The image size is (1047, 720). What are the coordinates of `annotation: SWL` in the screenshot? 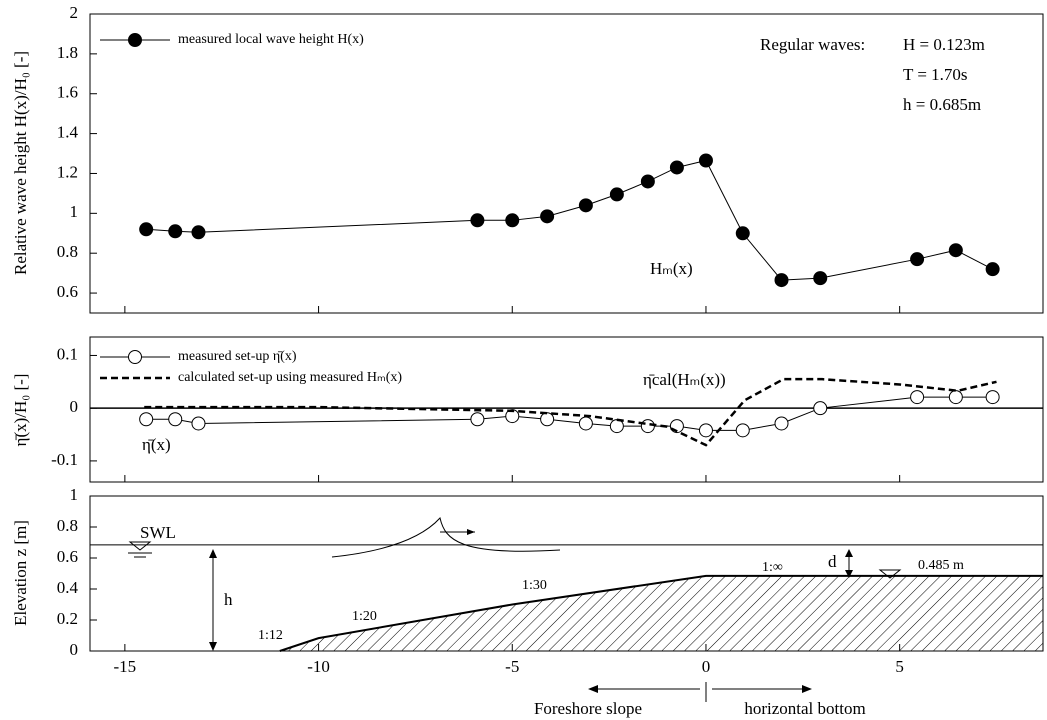 It's located at (158, 532).